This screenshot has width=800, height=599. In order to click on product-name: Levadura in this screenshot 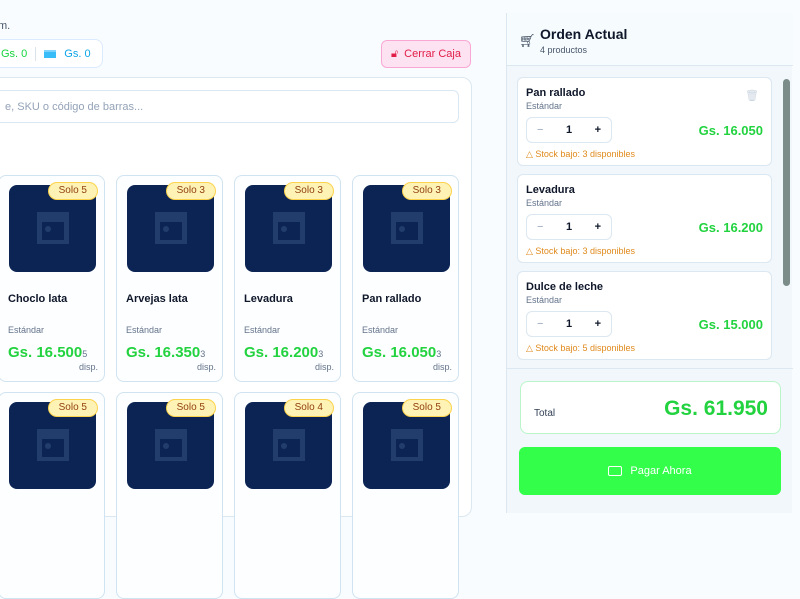, I will do `click(268, 299)`.